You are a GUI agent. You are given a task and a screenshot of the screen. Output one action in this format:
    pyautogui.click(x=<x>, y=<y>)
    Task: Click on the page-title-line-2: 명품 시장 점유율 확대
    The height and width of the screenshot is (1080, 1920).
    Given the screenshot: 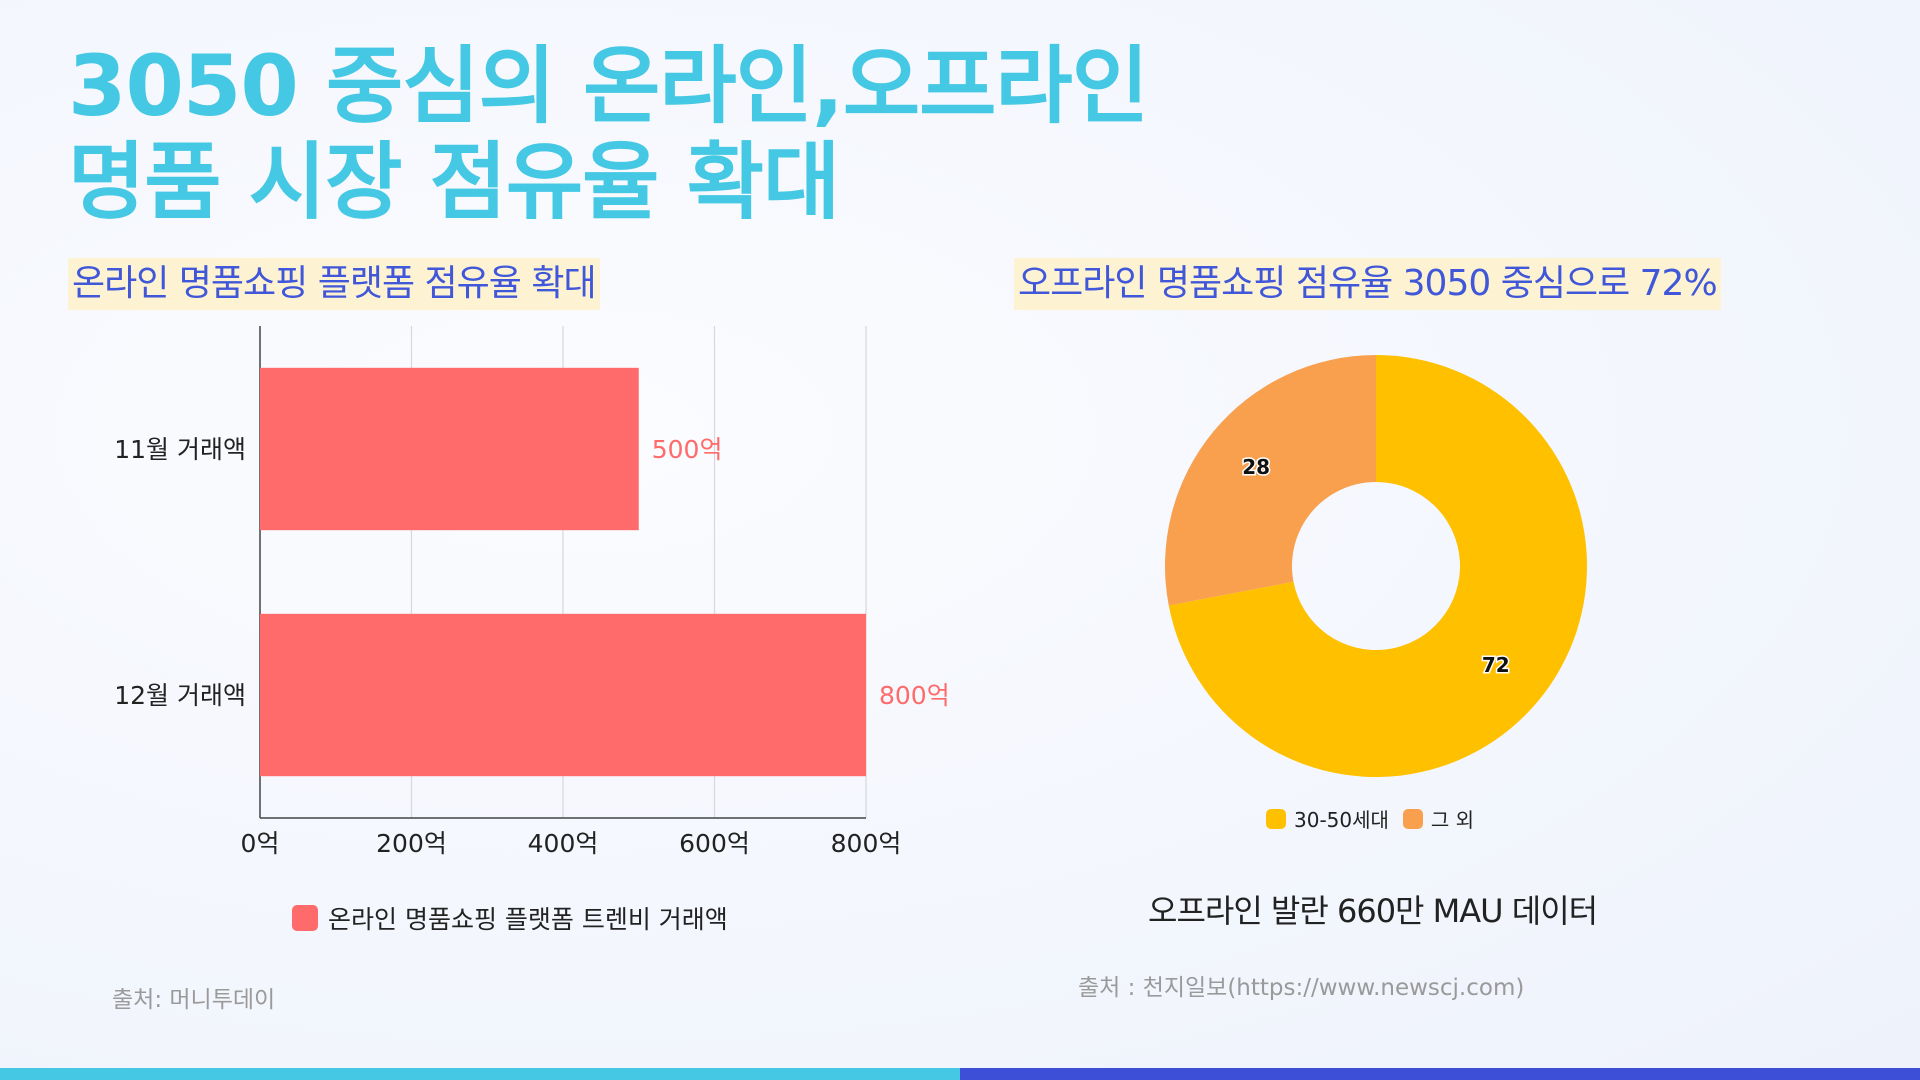 What is the action you would take?
    pyautogui.click(x=454, y=182)
    